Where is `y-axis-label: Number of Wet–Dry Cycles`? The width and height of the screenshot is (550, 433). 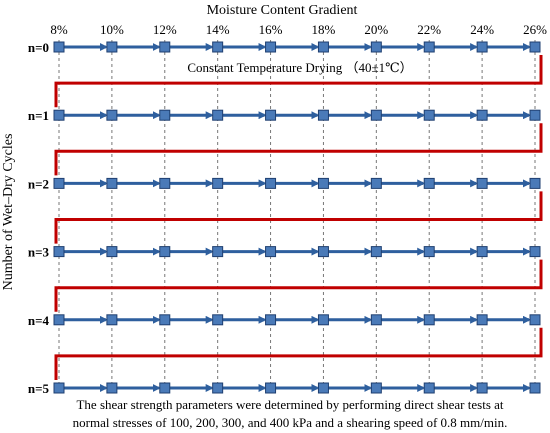 y-axis-label: Number of Wet–Dry Cycles is located at coordinates (8, 212).